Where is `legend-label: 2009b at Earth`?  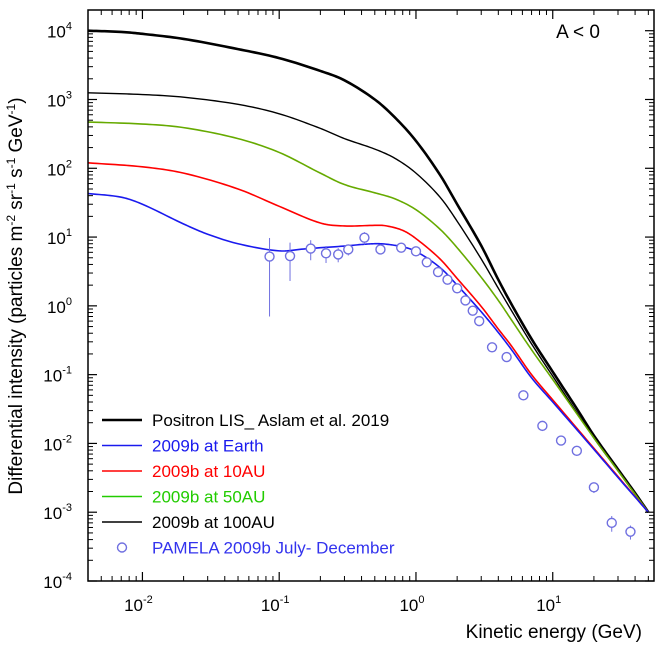
legend-label: 2009b at Earth is located at coordinates (208, 446).